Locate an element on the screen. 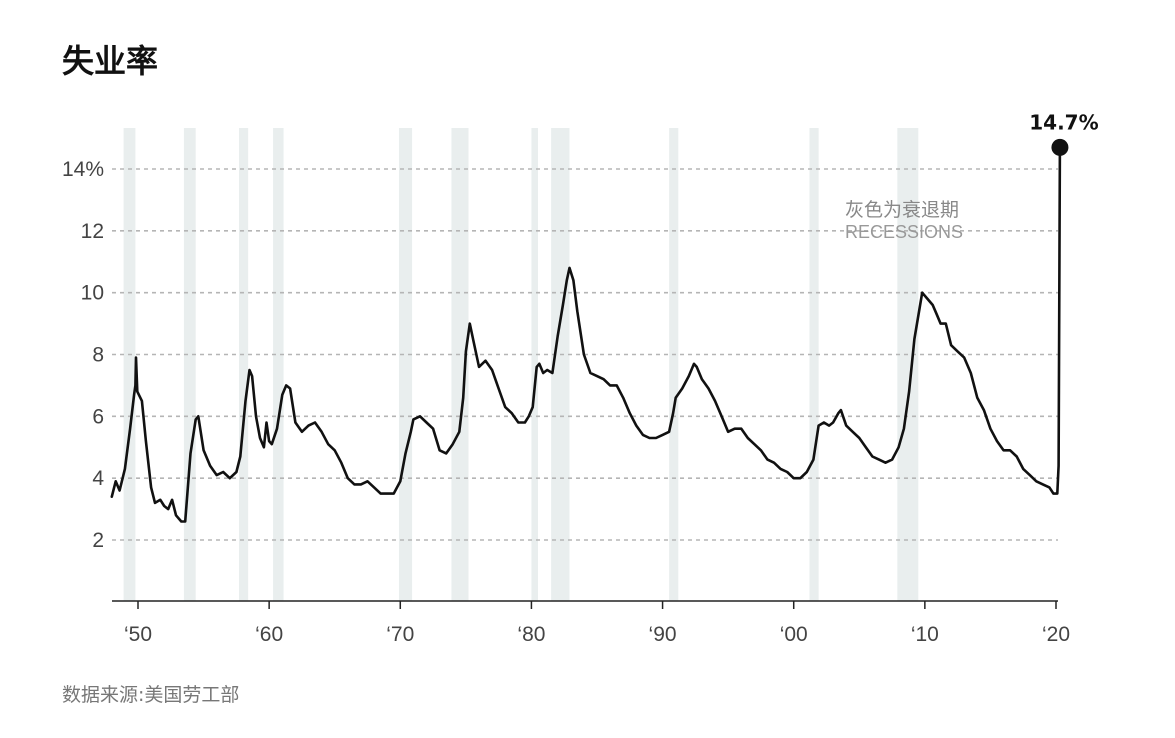 This screenshot has height=738, width=1175. x-tick-label: ‘50 is located at coordinates (138, 634).